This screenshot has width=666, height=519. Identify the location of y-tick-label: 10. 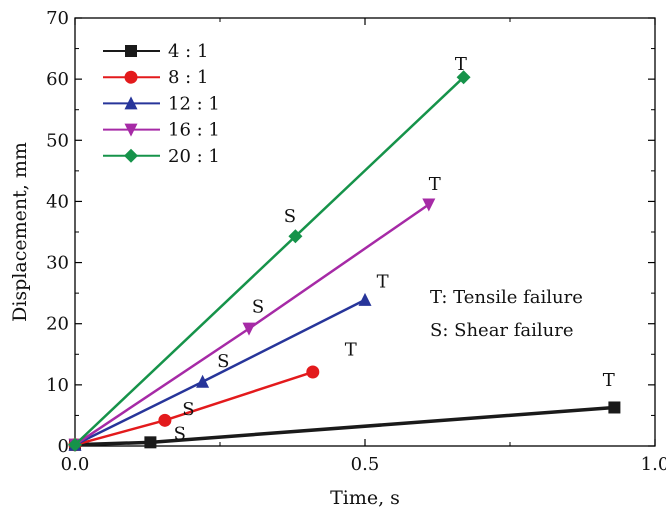
(57, 385).